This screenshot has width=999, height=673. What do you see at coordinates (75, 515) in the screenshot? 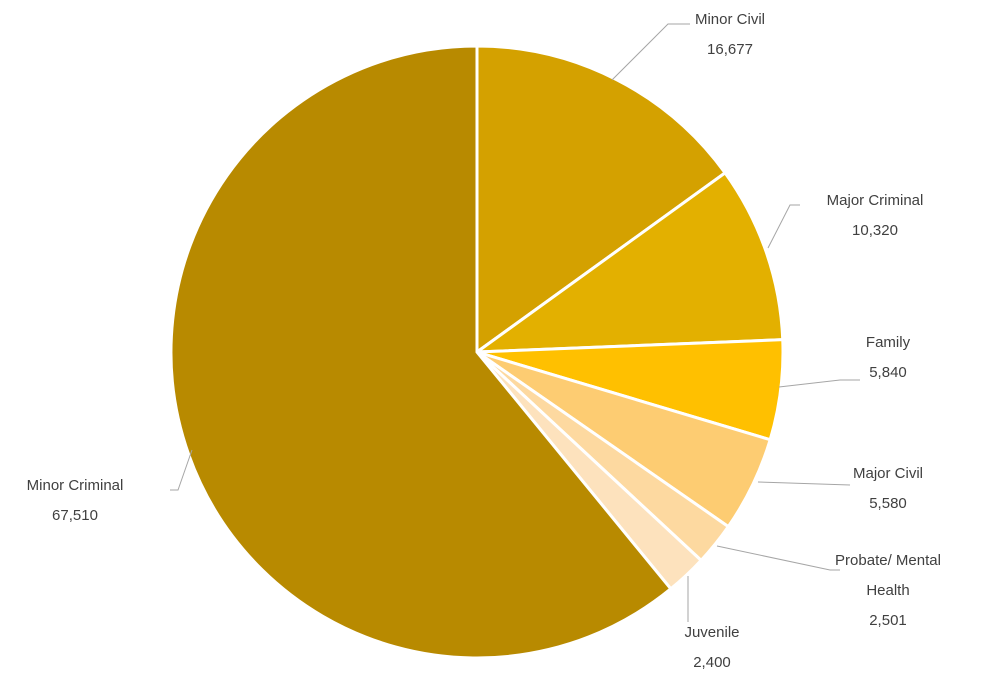
I see `data-label-value: 67,510` at bounding box center [75, 515].